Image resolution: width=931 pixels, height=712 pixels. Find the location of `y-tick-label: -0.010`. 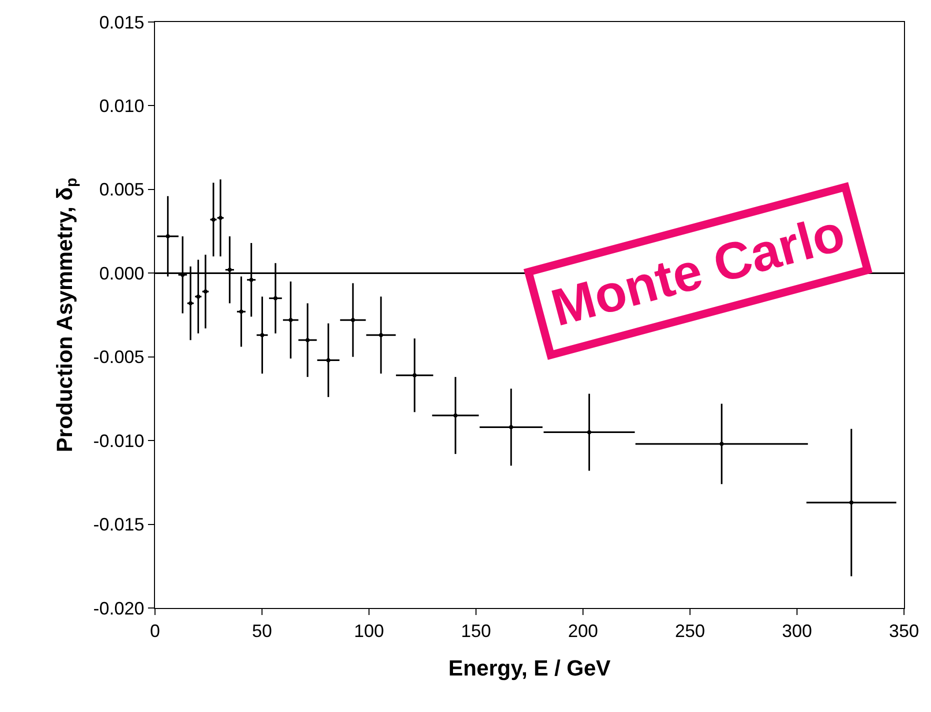

y-tick-label: -0.010 is located at coordinates (118, 440).